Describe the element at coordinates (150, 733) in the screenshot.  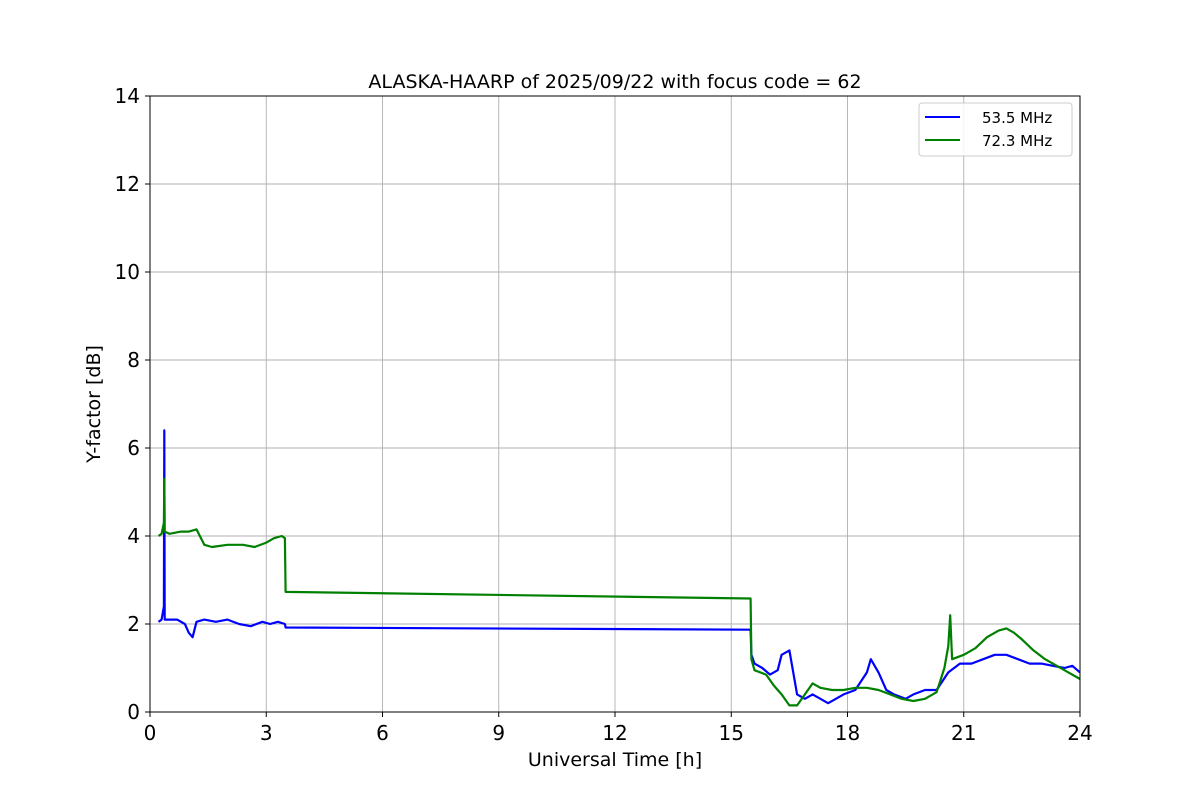
I see `x-tick-label: 0` at that location.